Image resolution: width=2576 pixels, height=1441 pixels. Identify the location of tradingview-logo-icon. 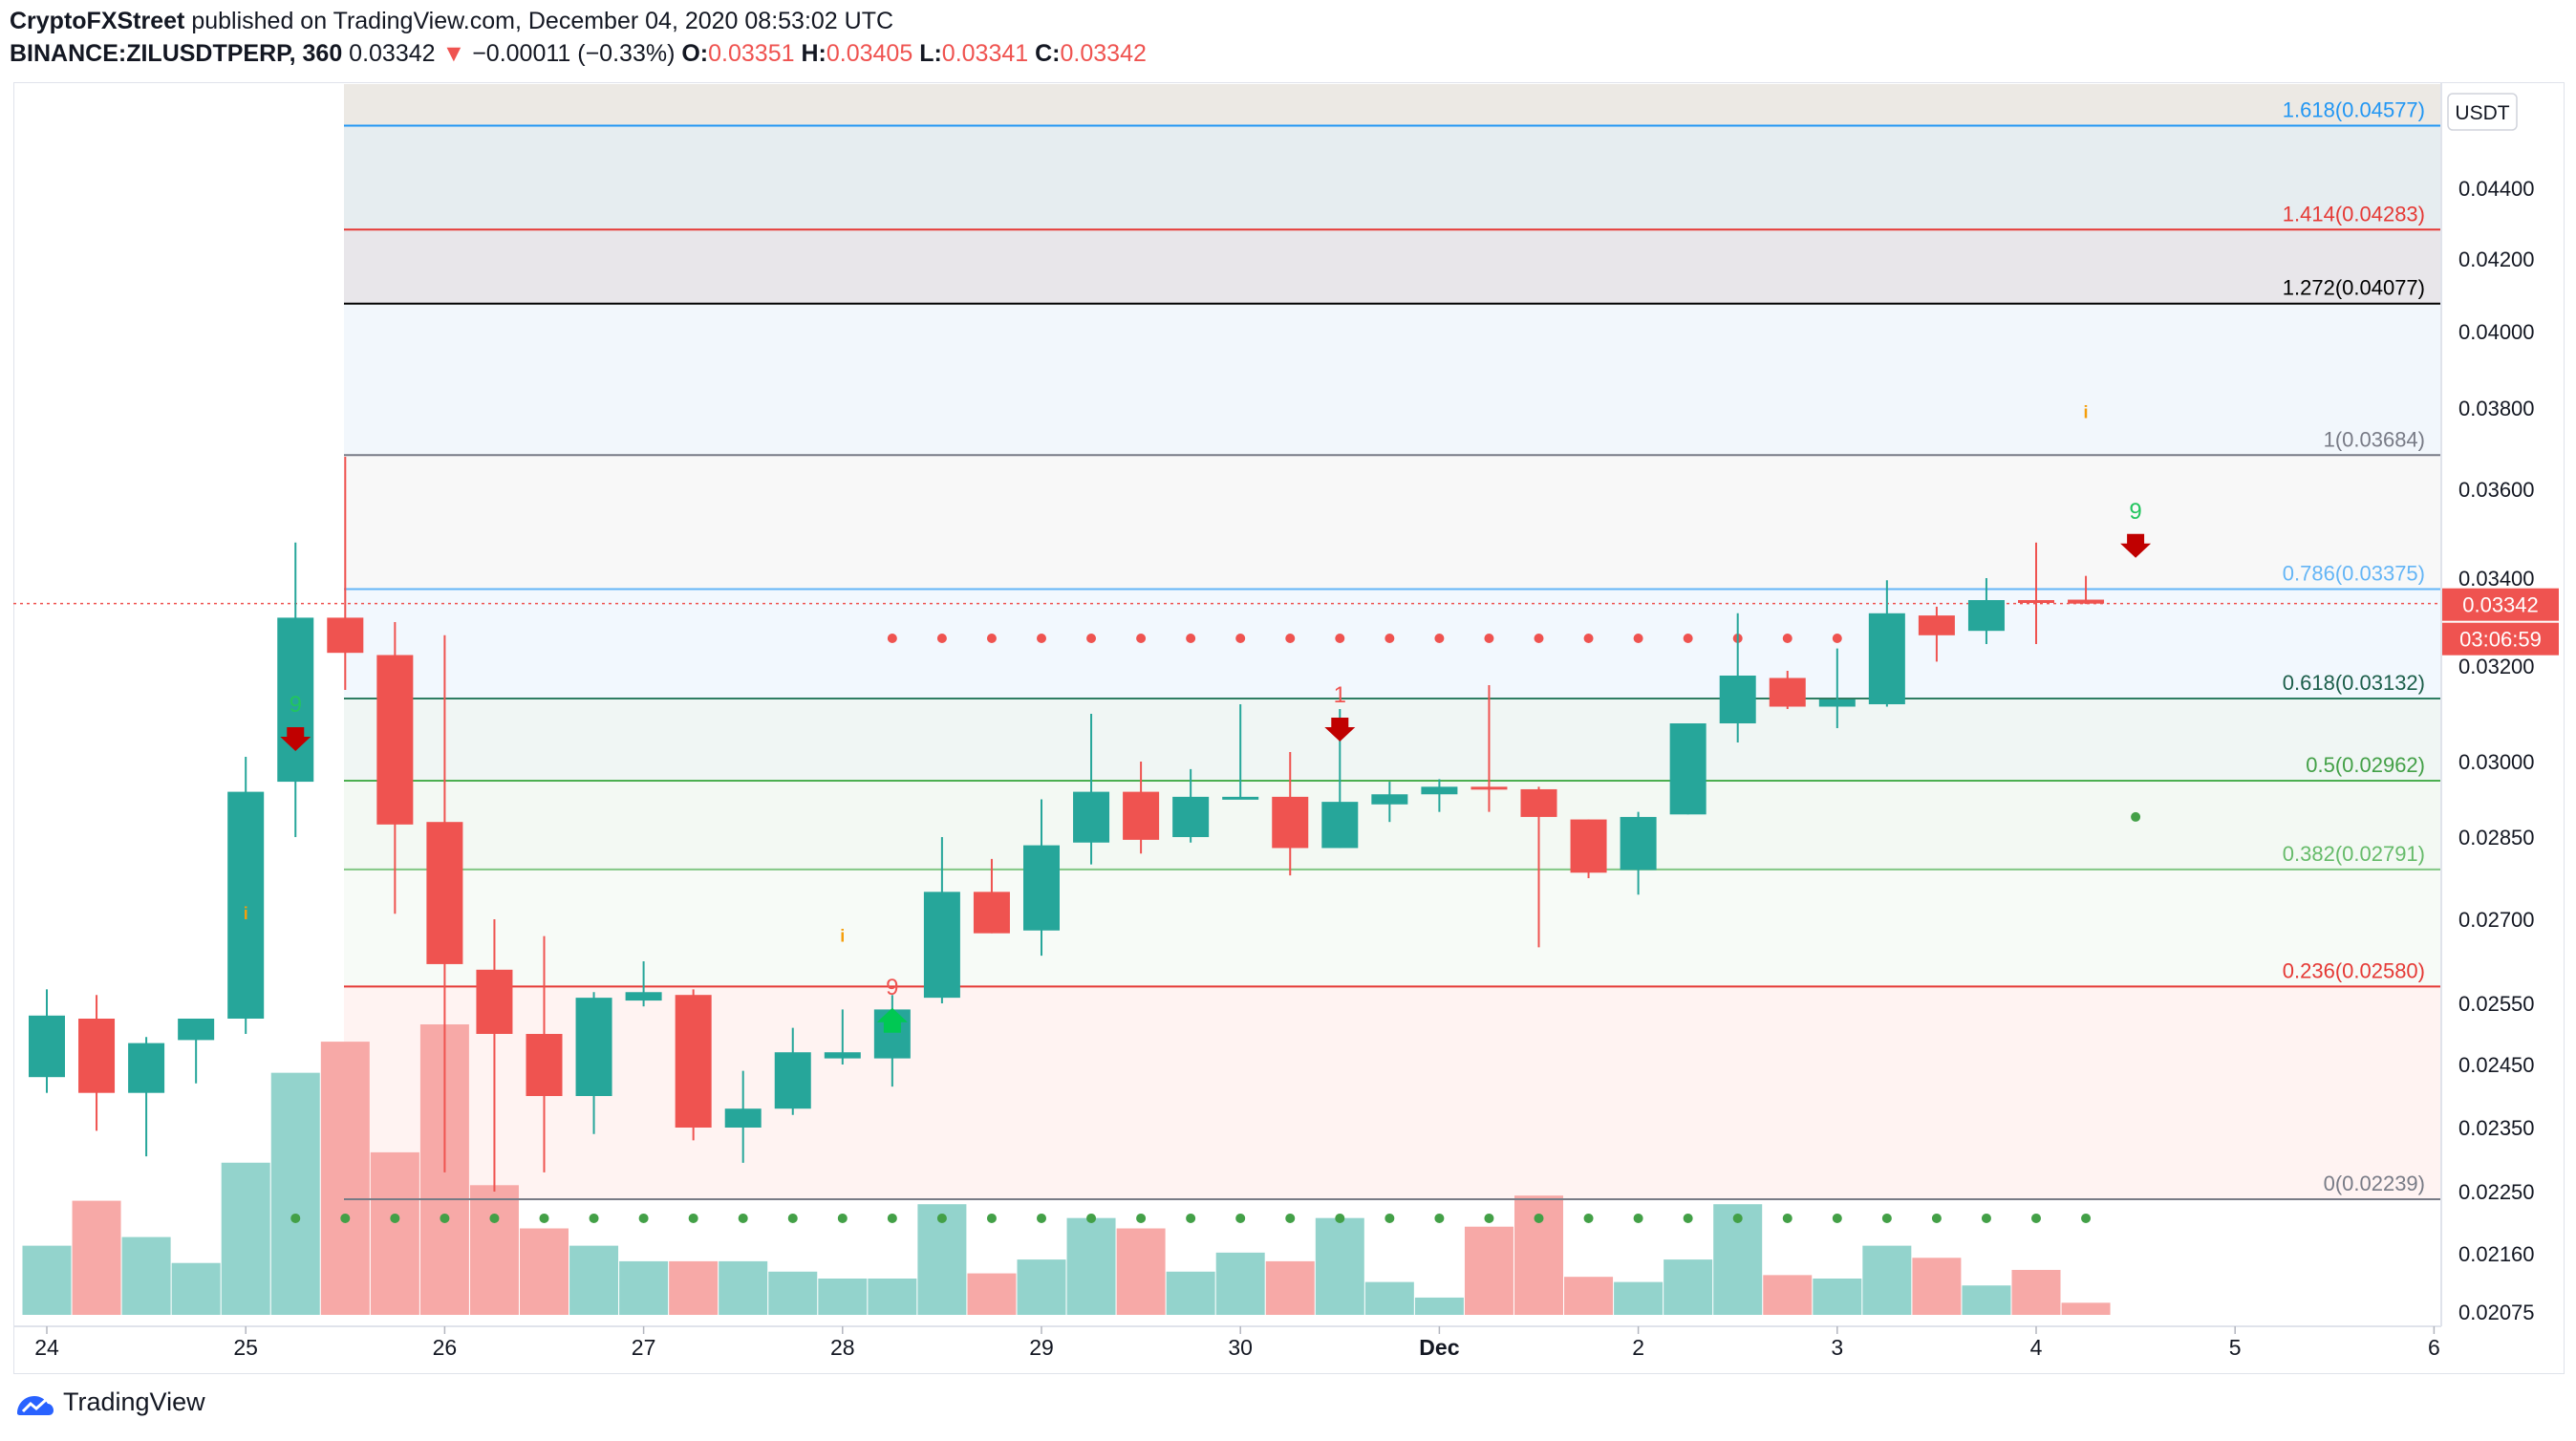
(35, 1405).